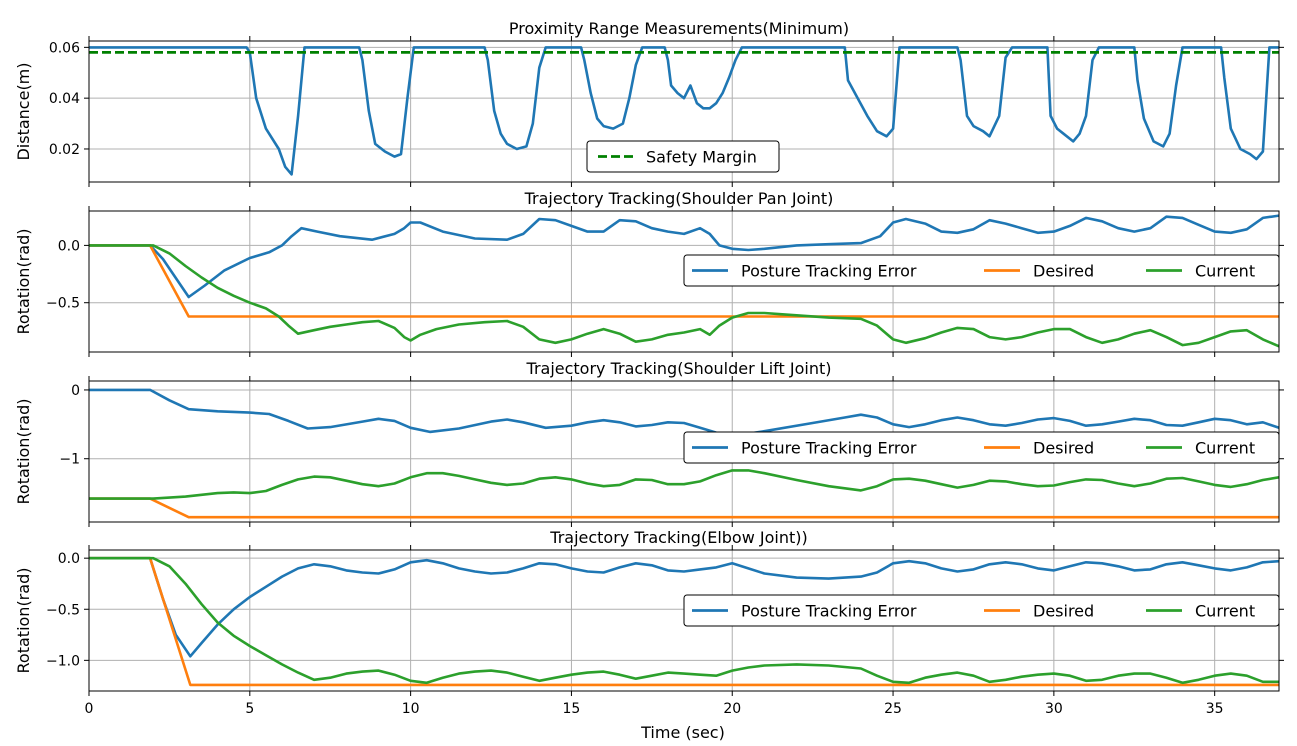  Describe the element at coordinates (1215, 709) in the screenshot. I see `x-tick-label: 35` at that location.